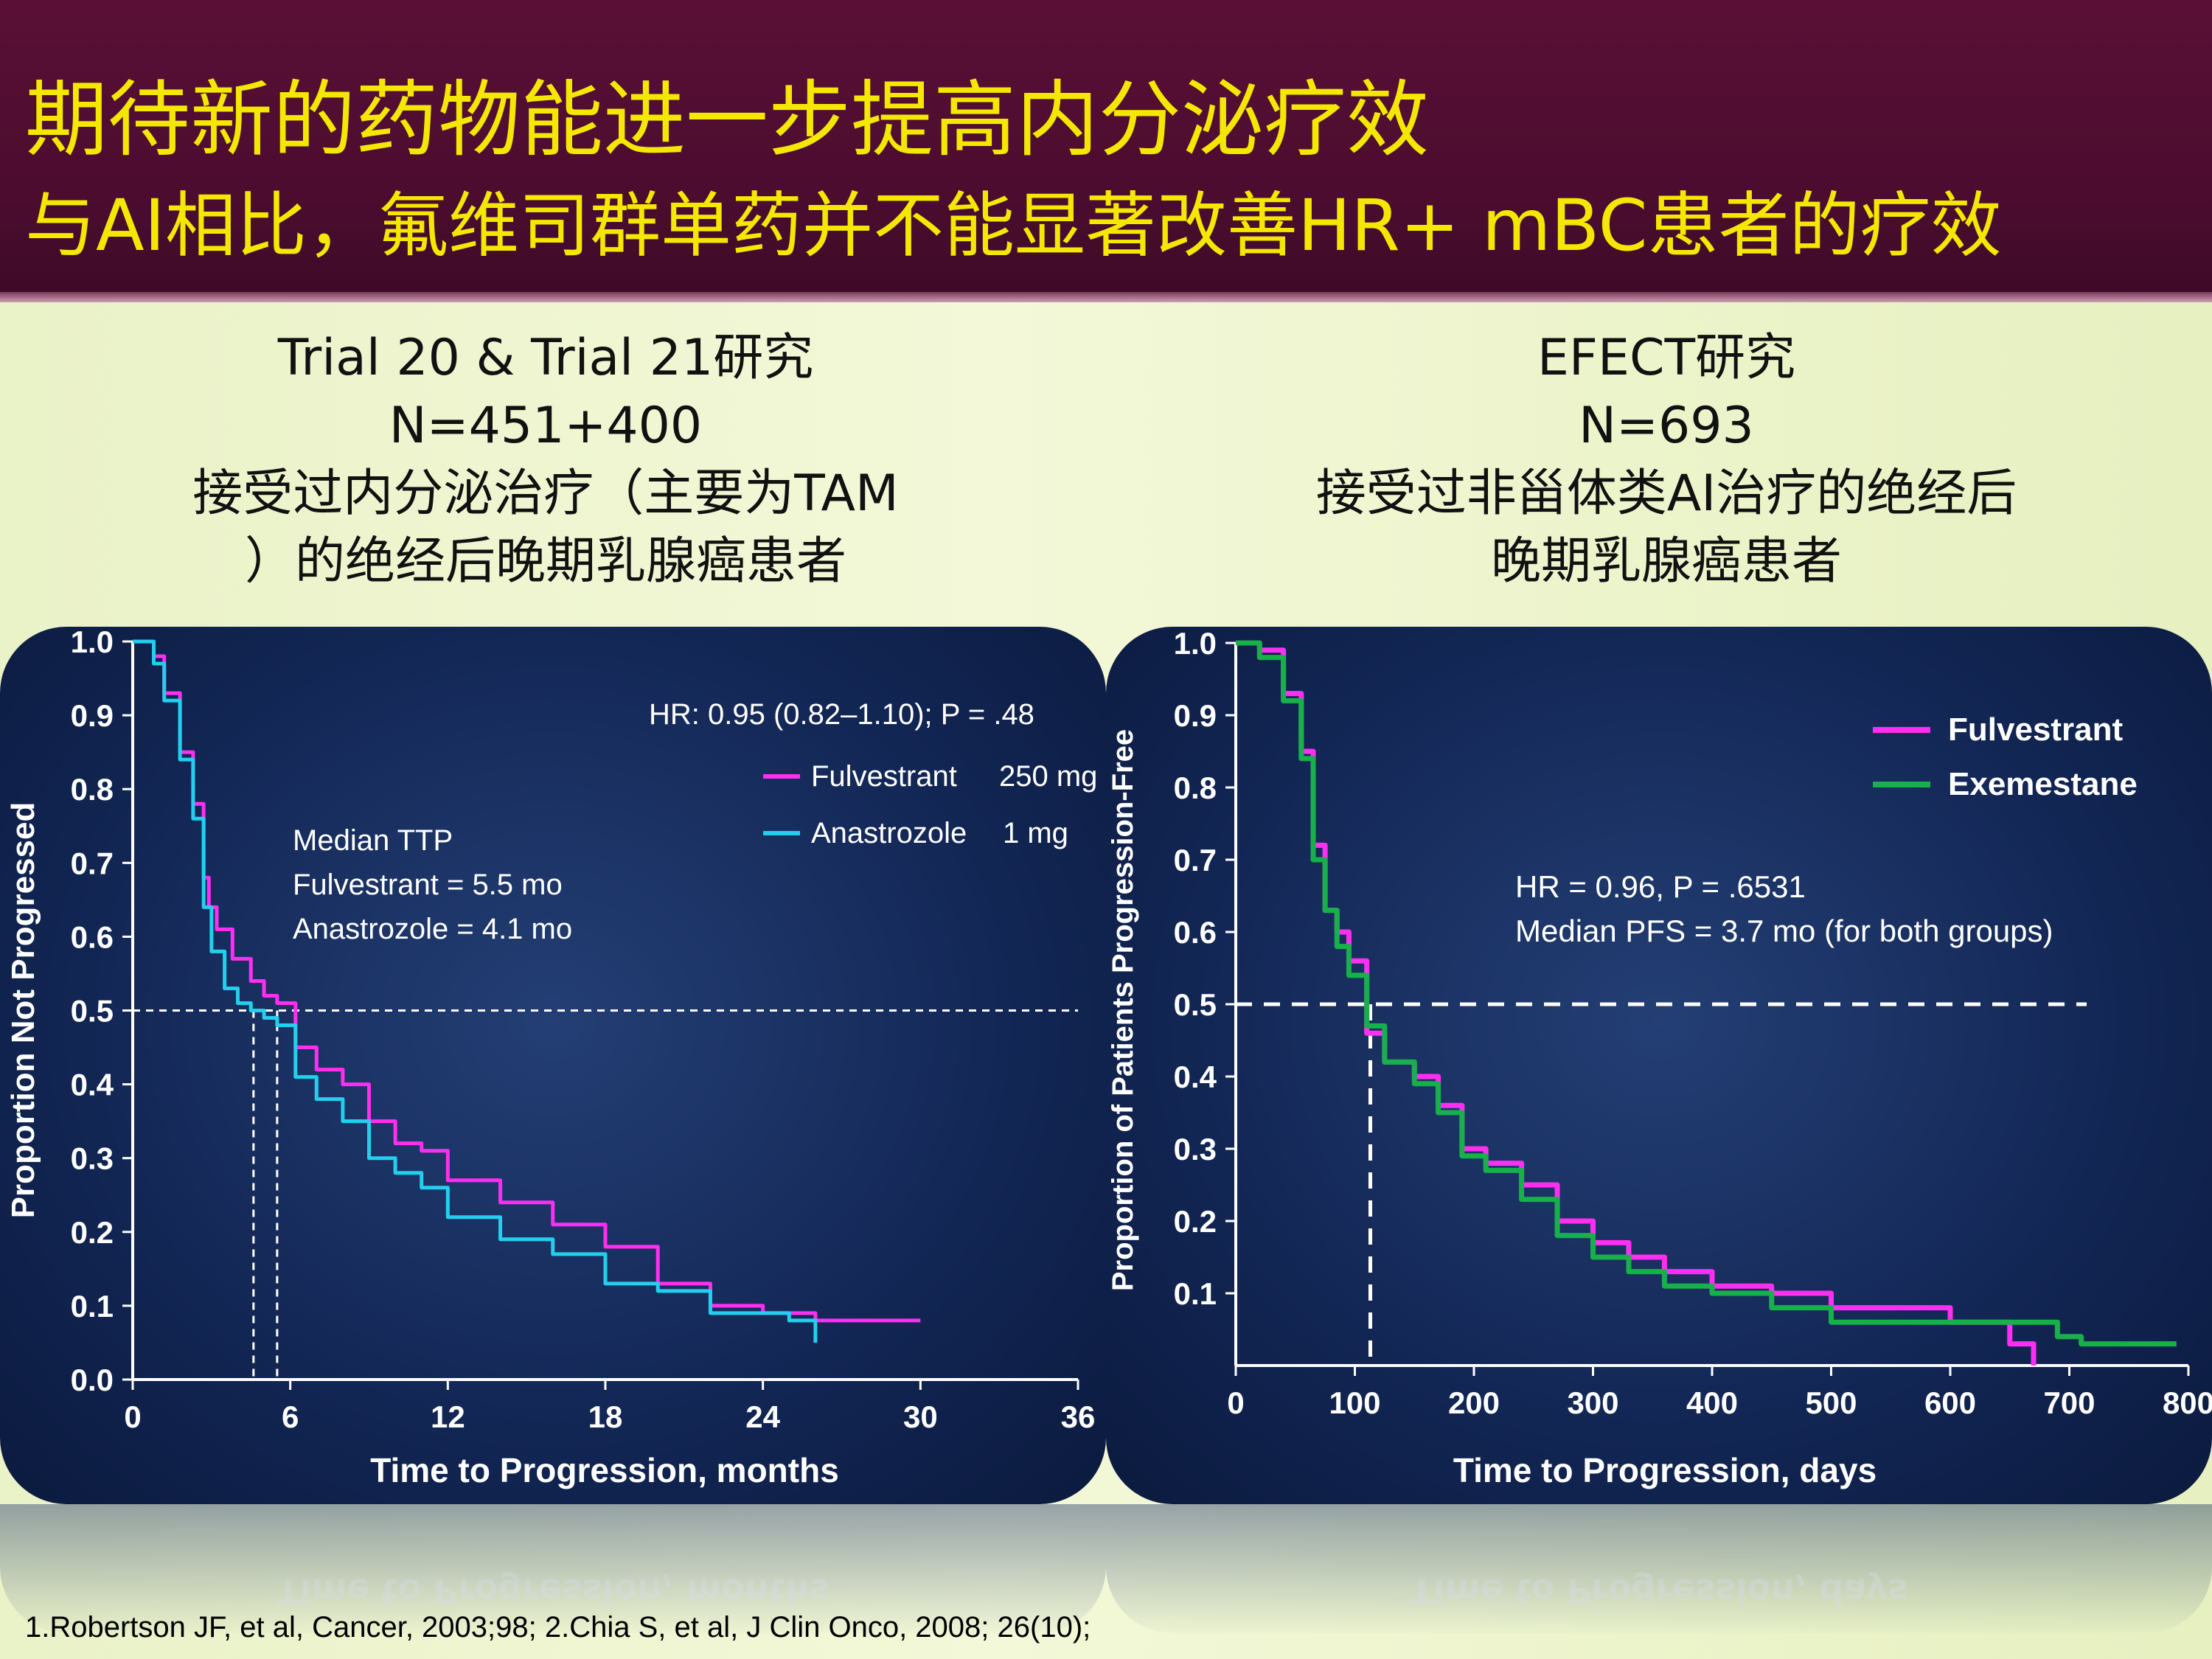 This screenshot has width=2212, height=1659. What do you see at coordinates (1831, 1402) in the screenshot?
I see `x-tick-label: 500` at bounding box center [1831, 1402].